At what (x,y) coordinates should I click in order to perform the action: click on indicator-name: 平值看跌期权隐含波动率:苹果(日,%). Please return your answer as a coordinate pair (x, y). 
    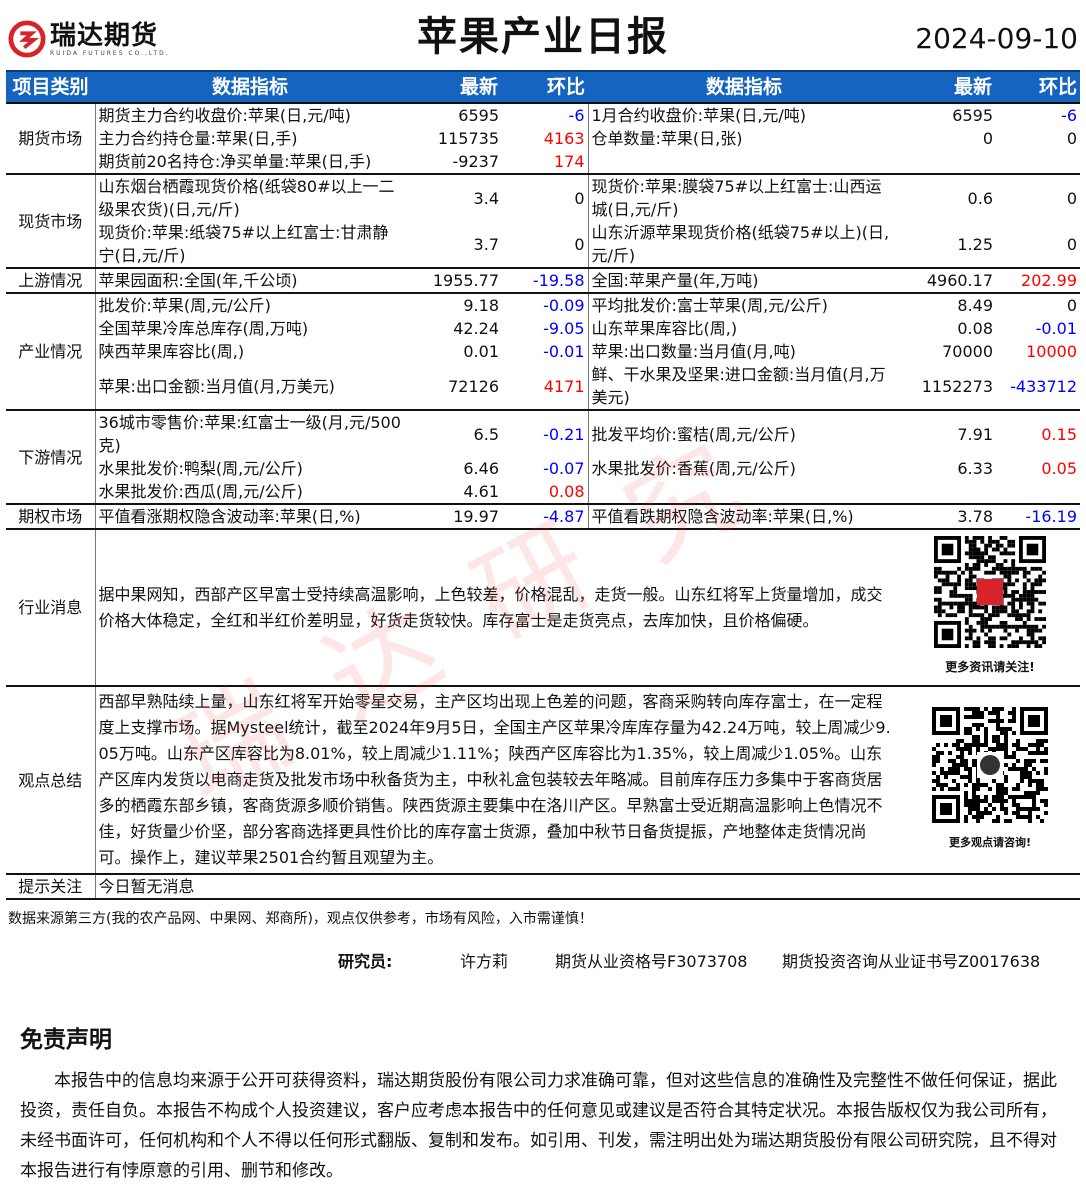
    Looking at the image, I should click on (743, 516).